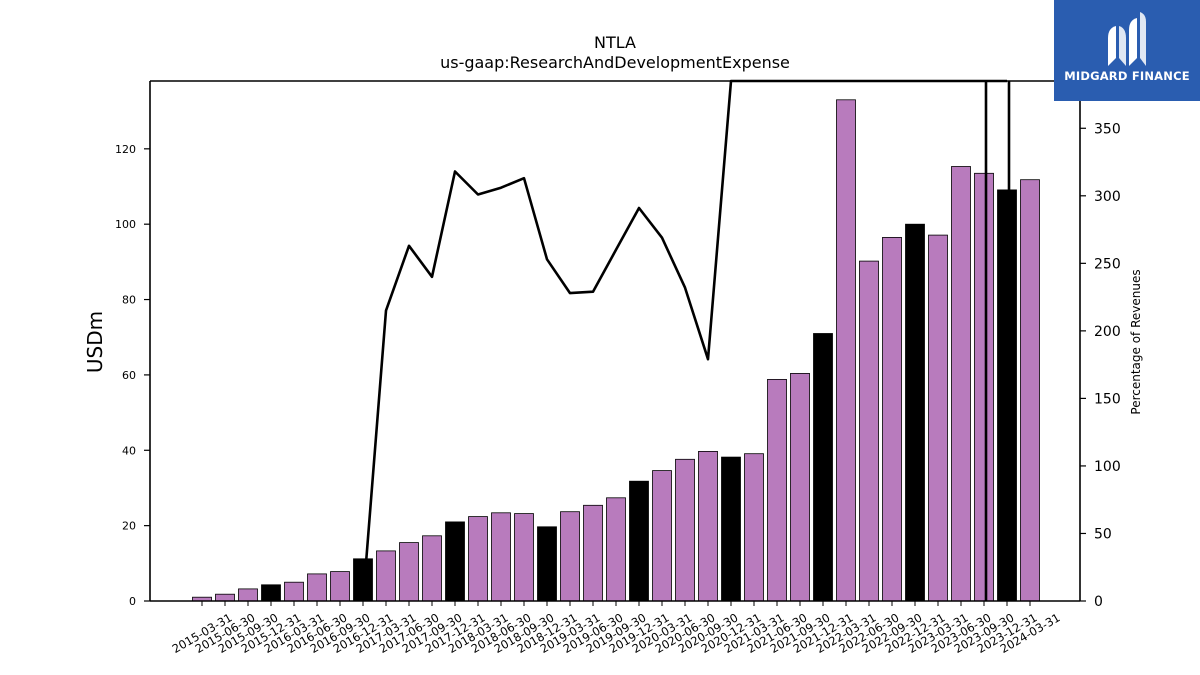 The image size is (1200, 675). Describe the element at coordinates (1107, 332) in the screenshot. I see `y2-tick-label: 200` at that location.